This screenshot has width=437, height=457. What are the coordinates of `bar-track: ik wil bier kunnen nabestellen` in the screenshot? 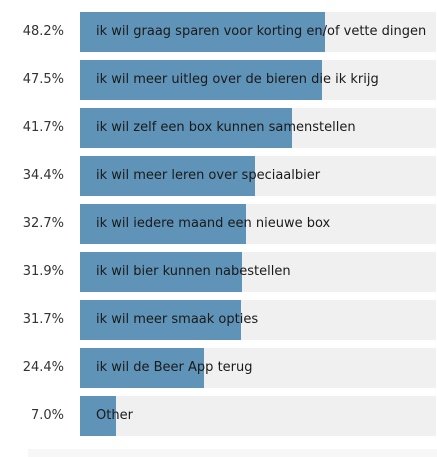 It's located at (258, 272).